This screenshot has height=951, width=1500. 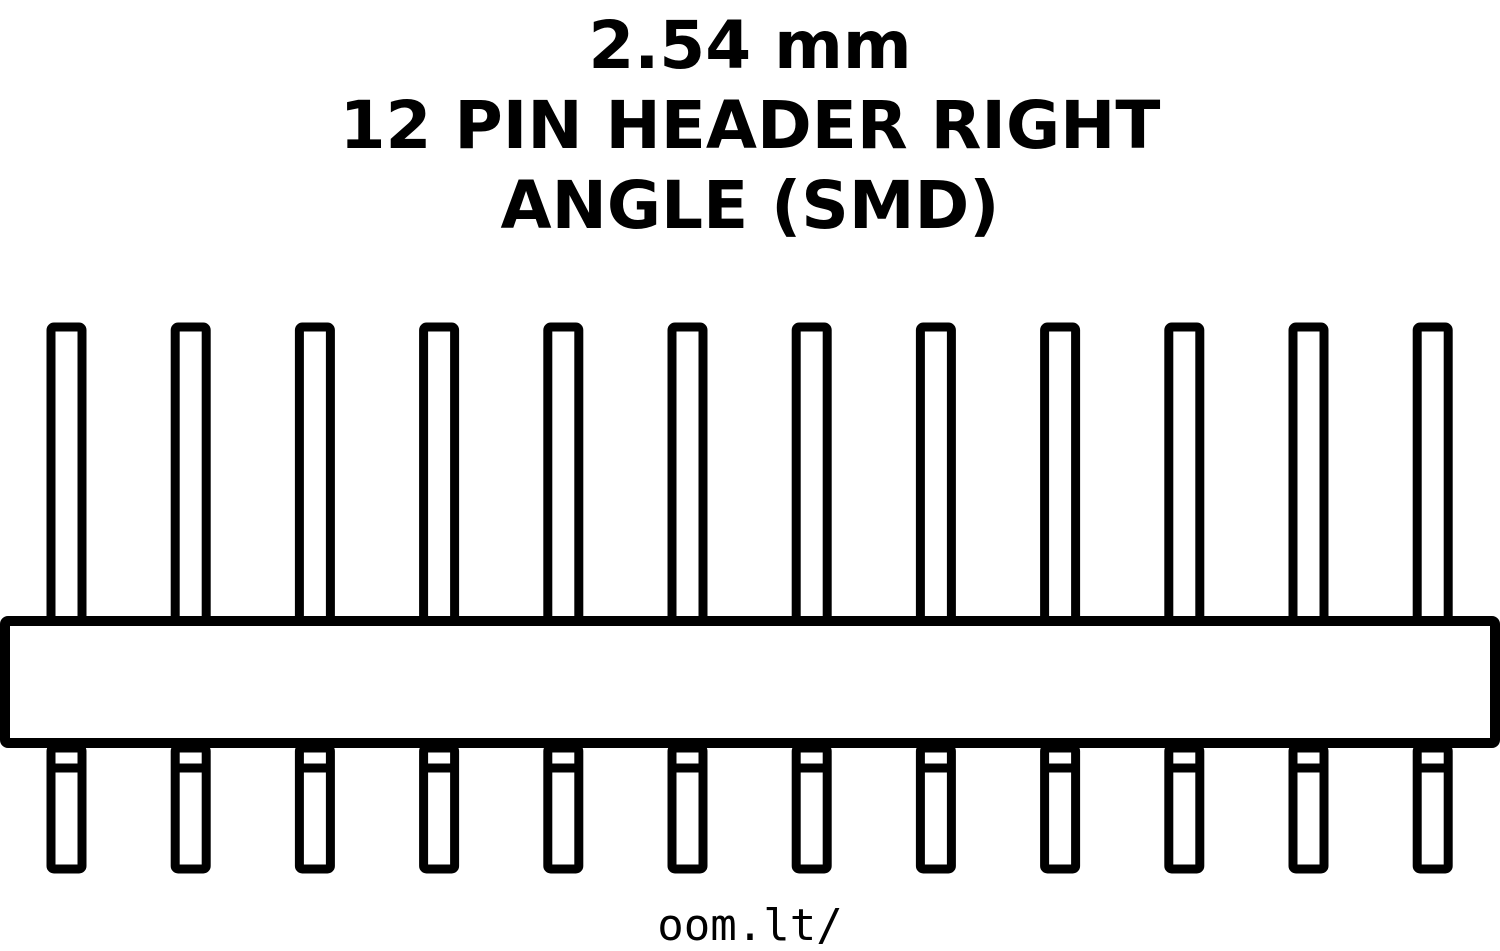 I want to click on header-housing, so click(x=750, y=682).